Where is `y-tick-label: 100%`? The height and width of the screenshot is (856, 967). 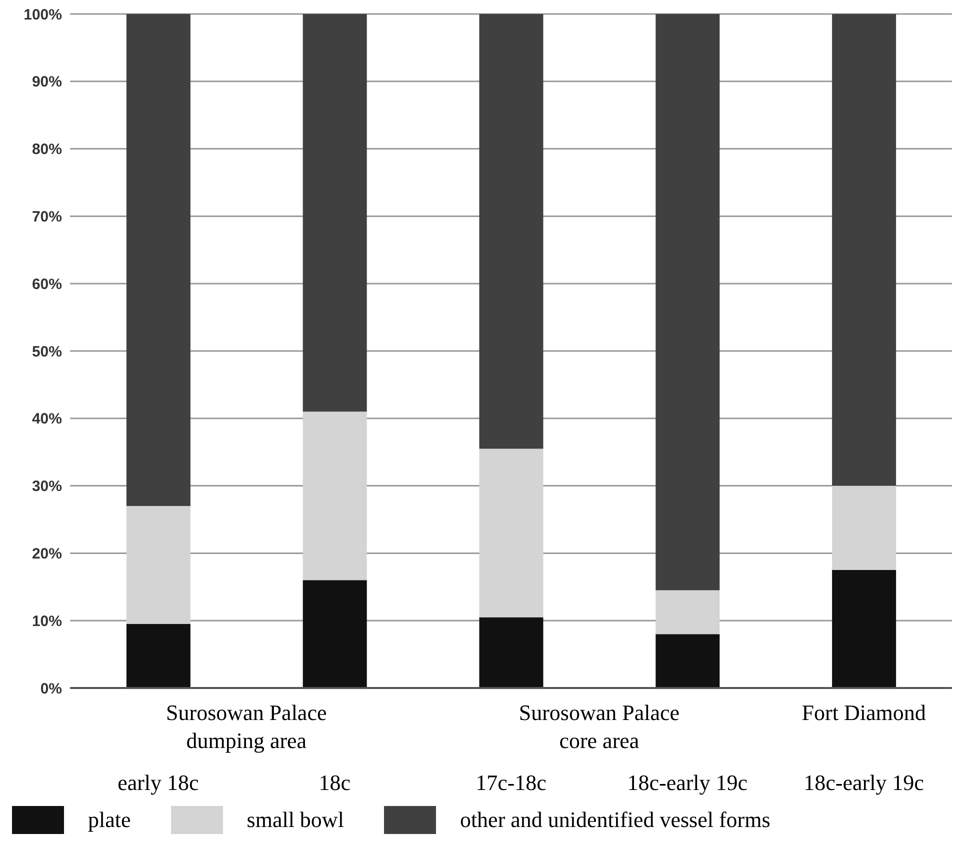 y-tick-label: 100% is located at coordinates (43, 15).